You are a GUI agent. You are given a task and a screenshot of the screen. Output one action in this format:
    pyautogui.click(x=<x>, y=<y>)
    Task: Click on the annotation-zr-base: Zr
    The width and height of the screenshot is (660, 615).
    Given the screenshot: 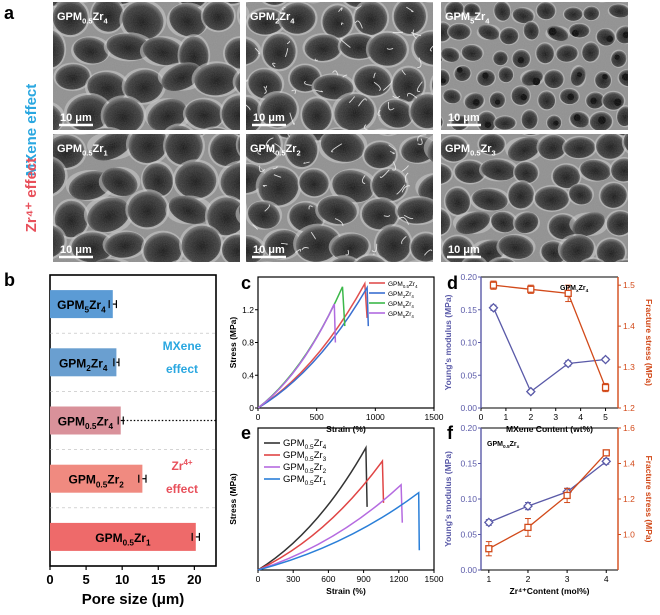 What is the action you would take?
    pyautogui.click(x=177, y=466)
    